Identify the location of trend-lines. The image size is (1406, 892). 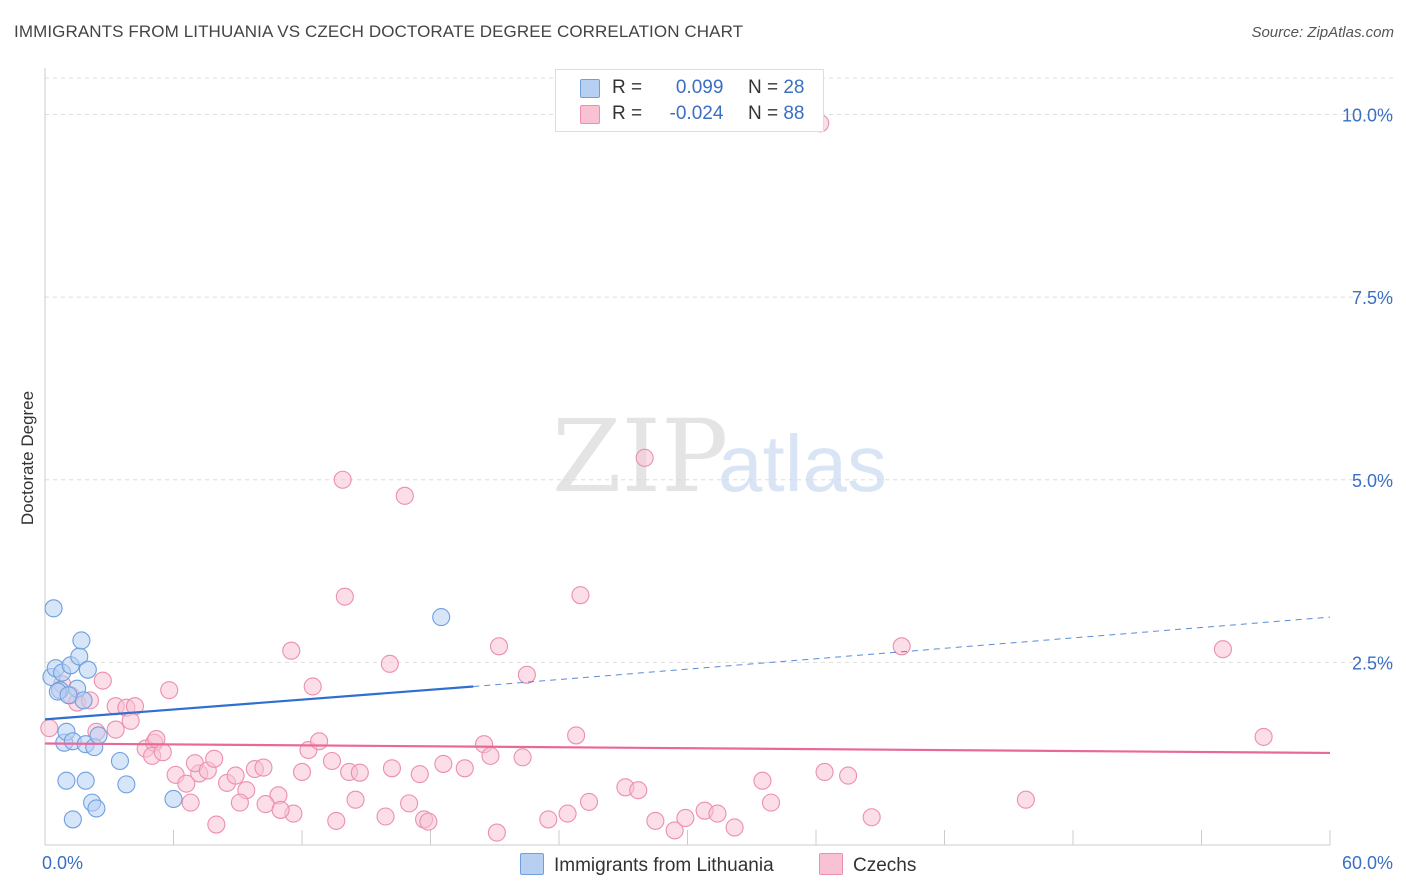
(687, 685).